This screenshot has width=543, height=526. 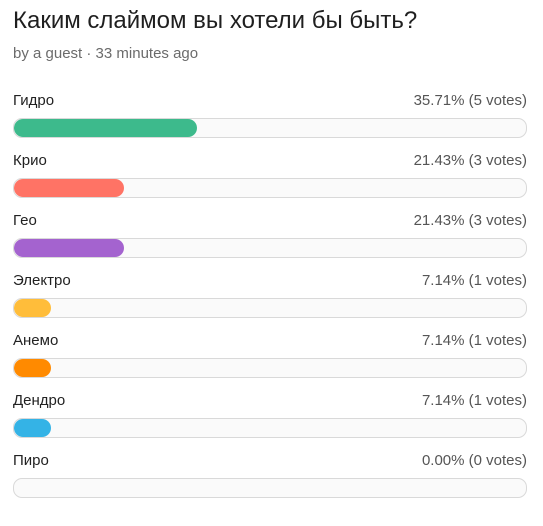 I want to click on poll-option: Пиро 0.00% (0 votes), so click(x=270, y=481).